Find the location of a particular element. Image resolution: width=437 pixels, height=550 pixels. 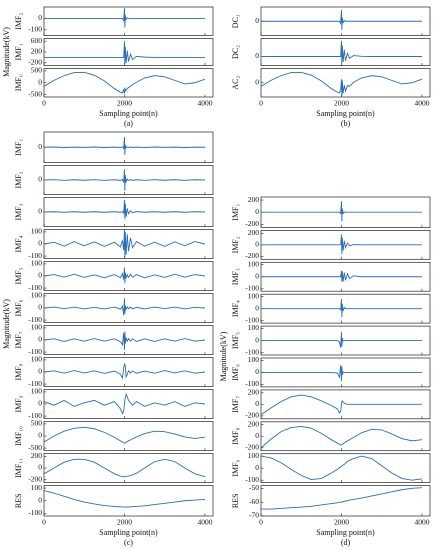

panel-label: IMF₄ is located at coordinates (18, 243).